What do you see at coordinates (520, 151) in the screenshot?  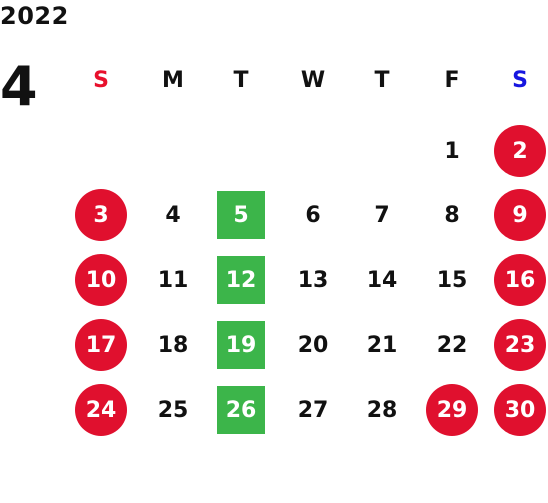 I see `calendar-day-holiday: 2` at bounding box center [520, 151].